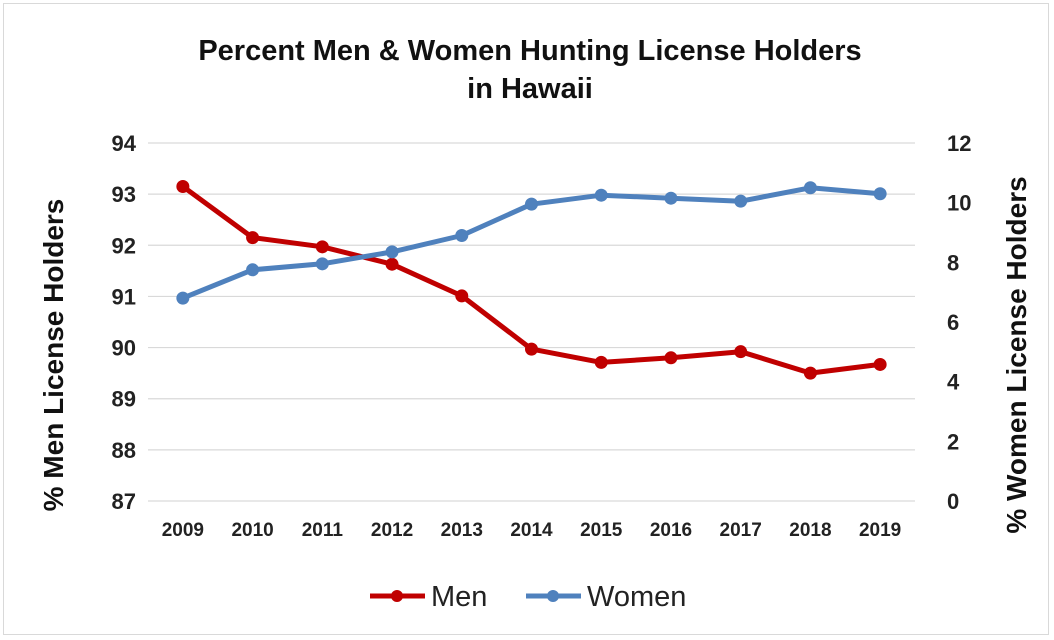 The width and height of the screenshot is (1054, 640). I want to click on x-tick-label: 2014, so click(531, 530).